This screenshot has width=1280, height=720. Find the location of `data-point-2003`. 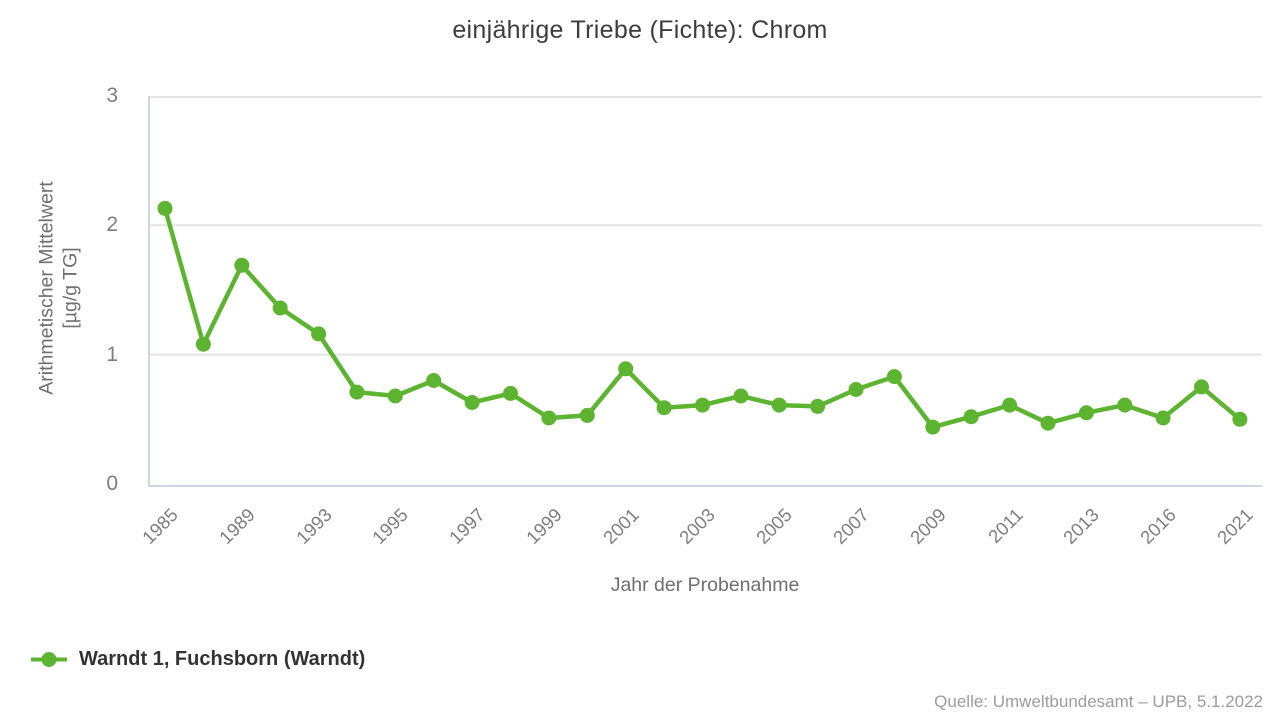

data-point-2003 is located at coordinates (702, 405).